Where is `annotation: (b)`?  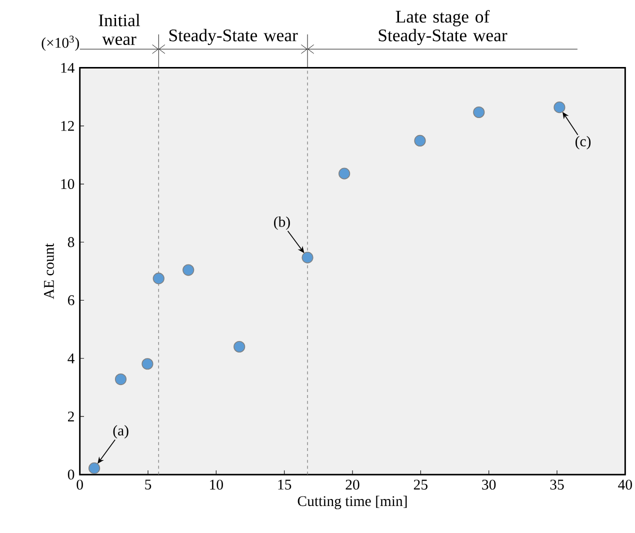 annotation: (b) is located at coordinates (282, 223).